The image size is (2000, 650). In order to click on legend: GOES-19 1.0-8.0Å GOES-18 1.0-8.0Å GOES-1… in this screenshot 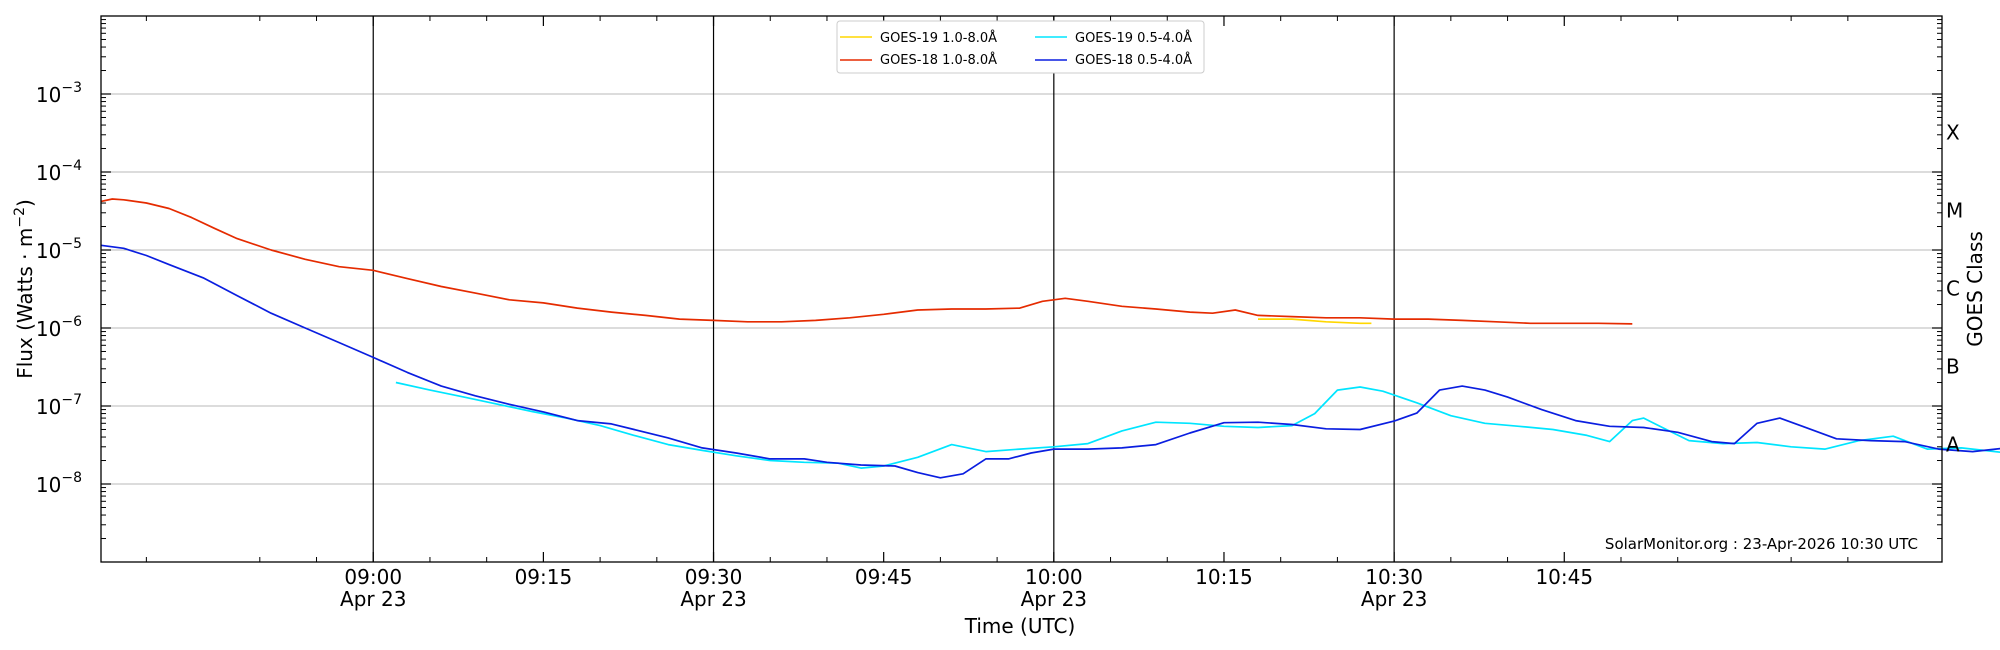, I will do `click(1020, 47)`.